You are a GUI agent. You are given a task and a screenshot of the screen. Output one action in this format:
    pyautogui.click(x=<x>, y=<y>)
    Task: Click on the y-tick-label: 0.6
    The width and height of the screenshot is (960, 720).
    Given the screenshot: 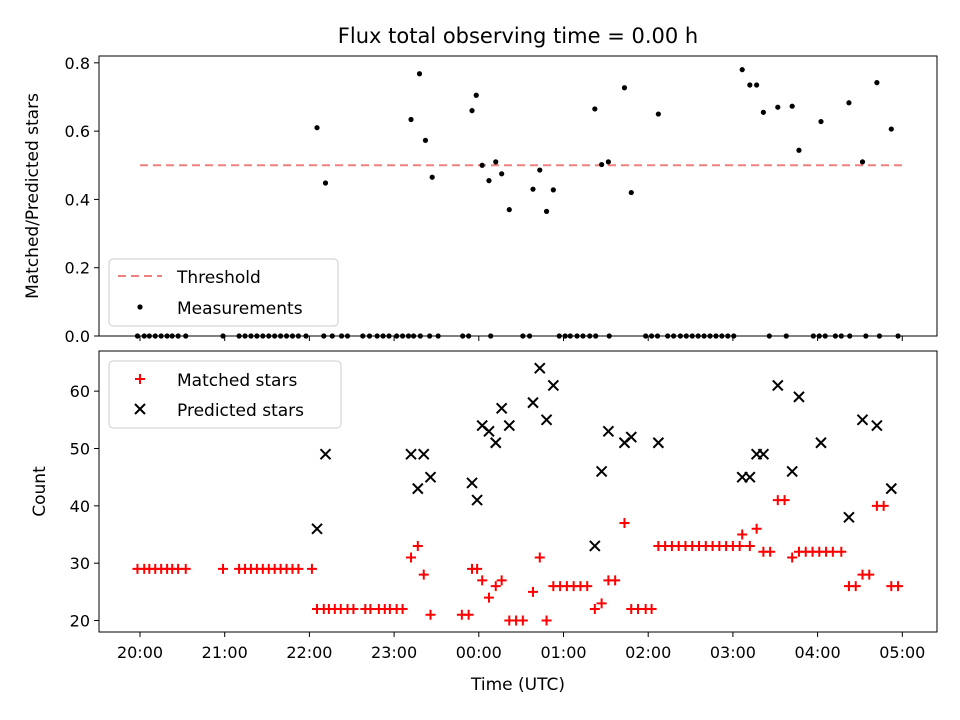 What is the action you would take?
    pyautogui.click(x=77, y=131)
    